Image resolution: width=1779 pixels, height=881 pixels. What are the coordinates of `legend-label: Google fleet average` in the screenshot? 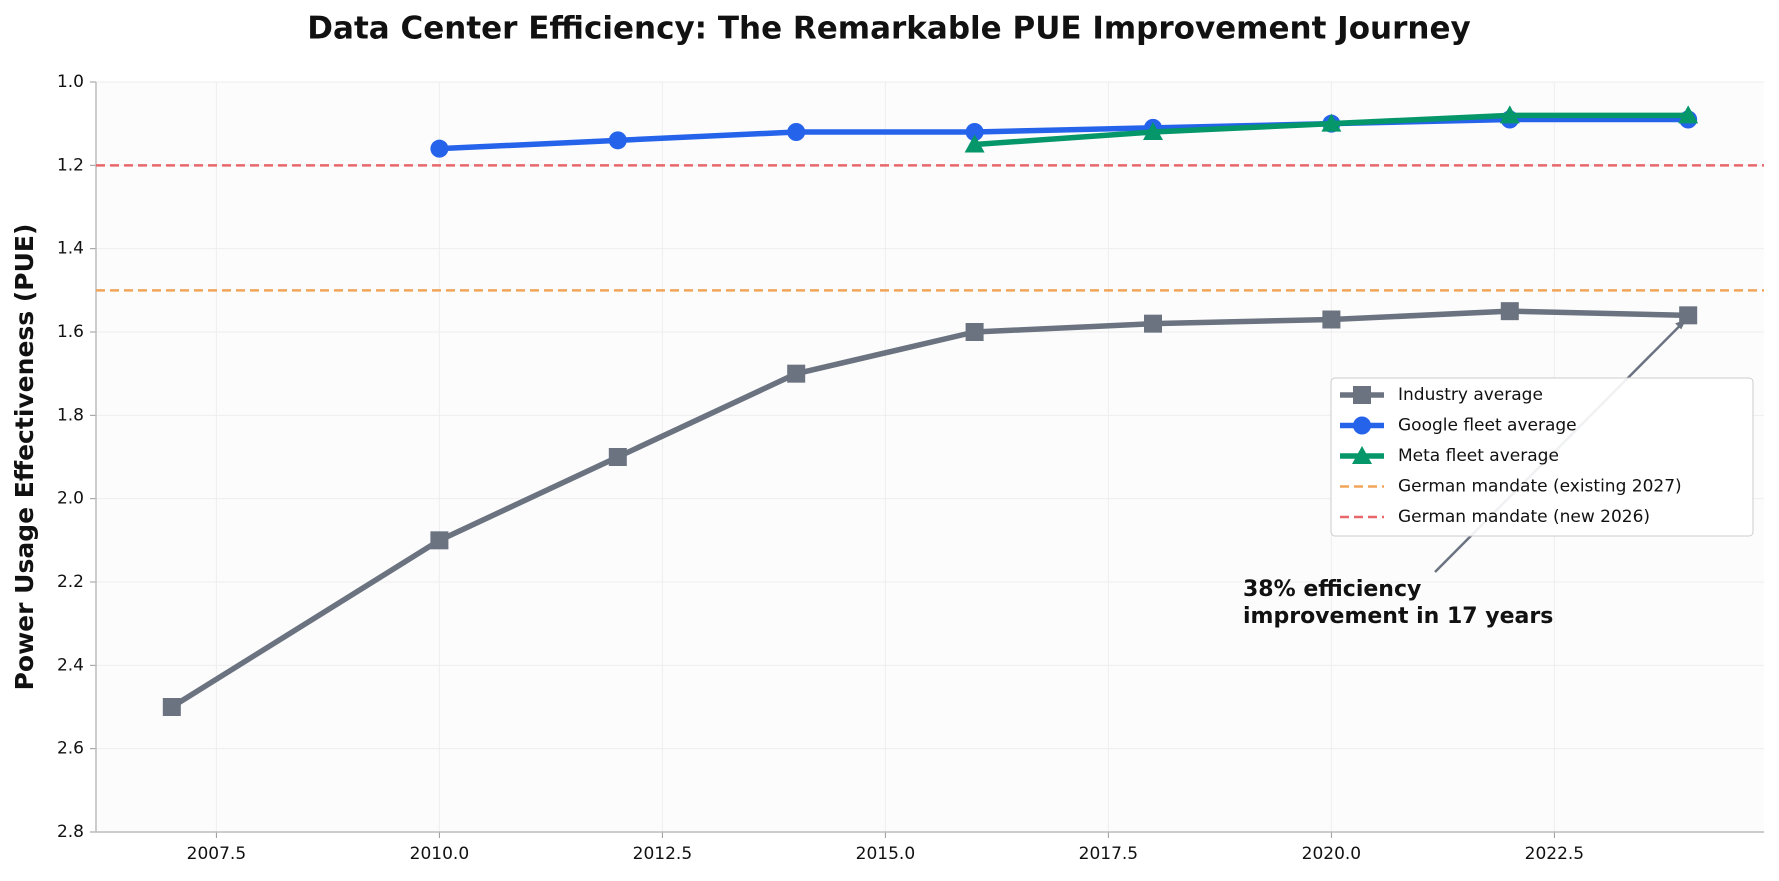 It's located at (1487, 426).